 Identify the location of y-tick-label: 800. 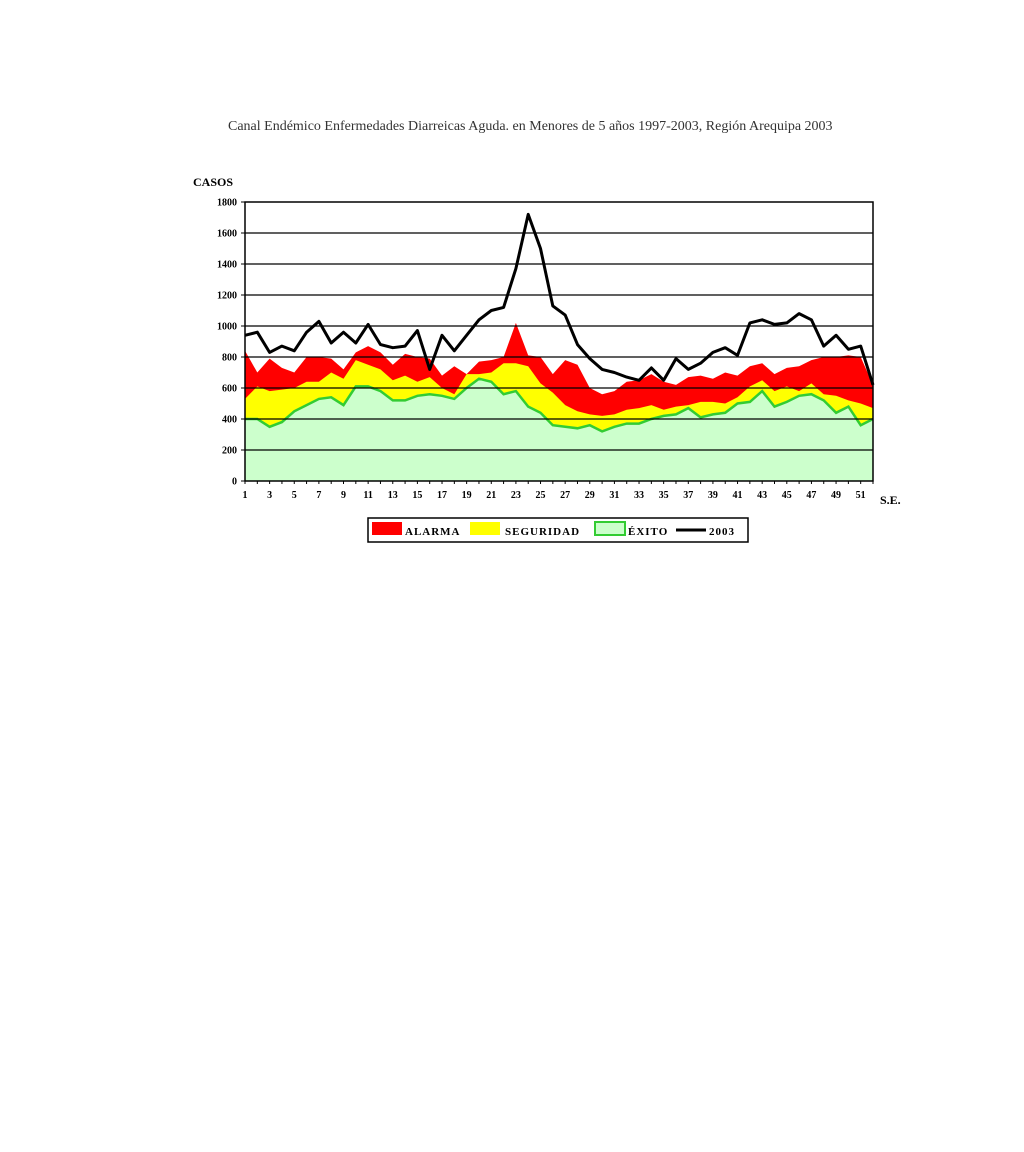
(229, 358).